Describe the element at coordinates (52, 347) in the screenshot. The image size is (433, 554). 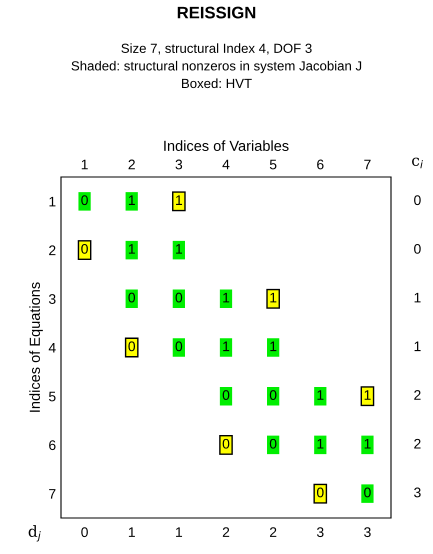
I see `y-tick-label: 4` at that location.